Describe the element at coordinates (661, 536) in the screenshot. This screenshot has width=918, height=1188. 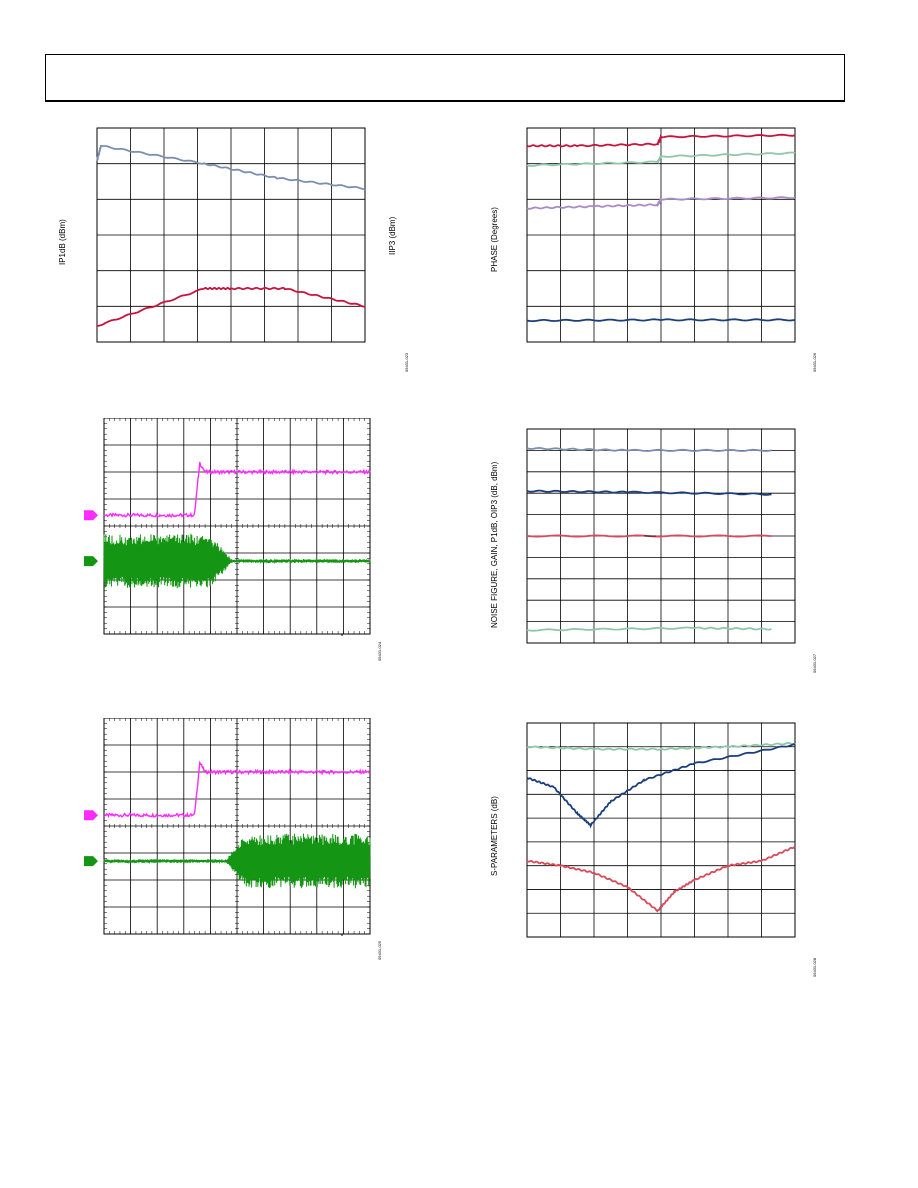
I see `figure-noise-gain` at that location.